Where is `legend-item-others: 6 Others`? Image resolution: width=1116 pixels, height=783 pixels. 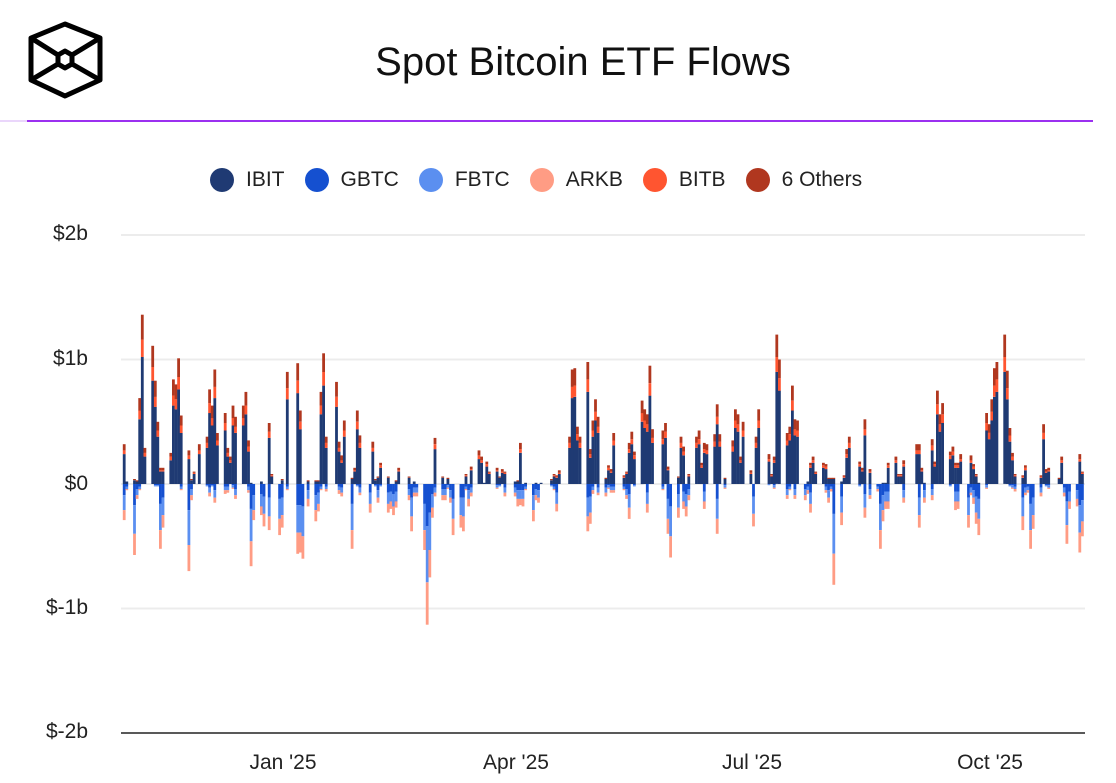
legend-item-others: 6 Others is located at coordinates (803, 180).